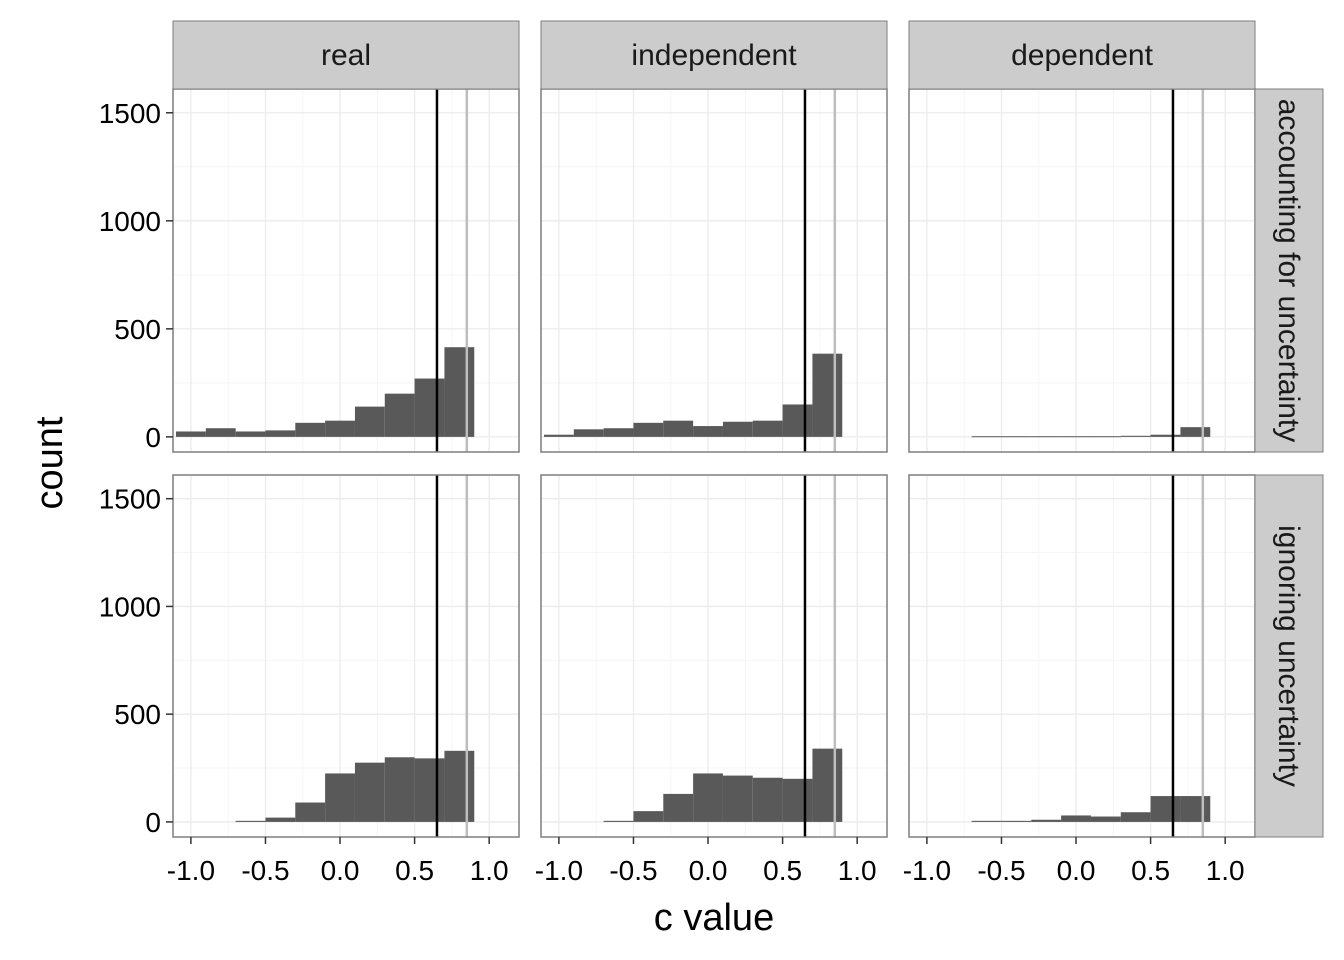  Describe the element at coordinates (137, 714) in the screenshot. I see `y-tick-label: 500` at that location.